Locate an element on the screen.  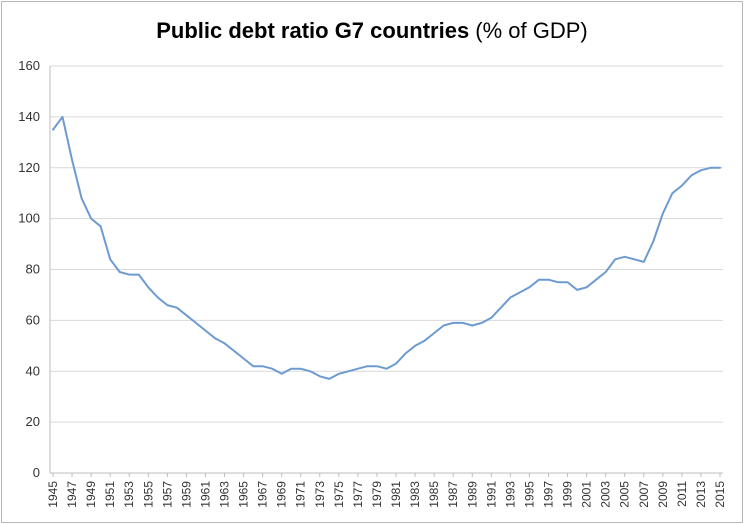
chart-title-unit: (% of GDP) is located at coordinates (528, 30).